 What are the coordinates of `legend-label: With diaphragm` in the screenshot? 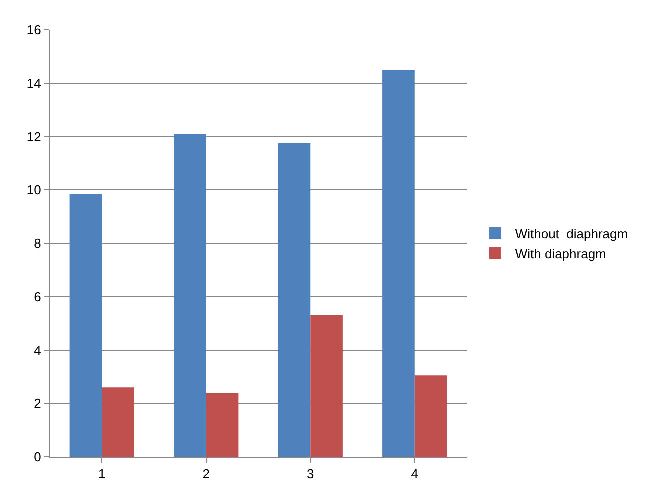 It's located at (560, 254).